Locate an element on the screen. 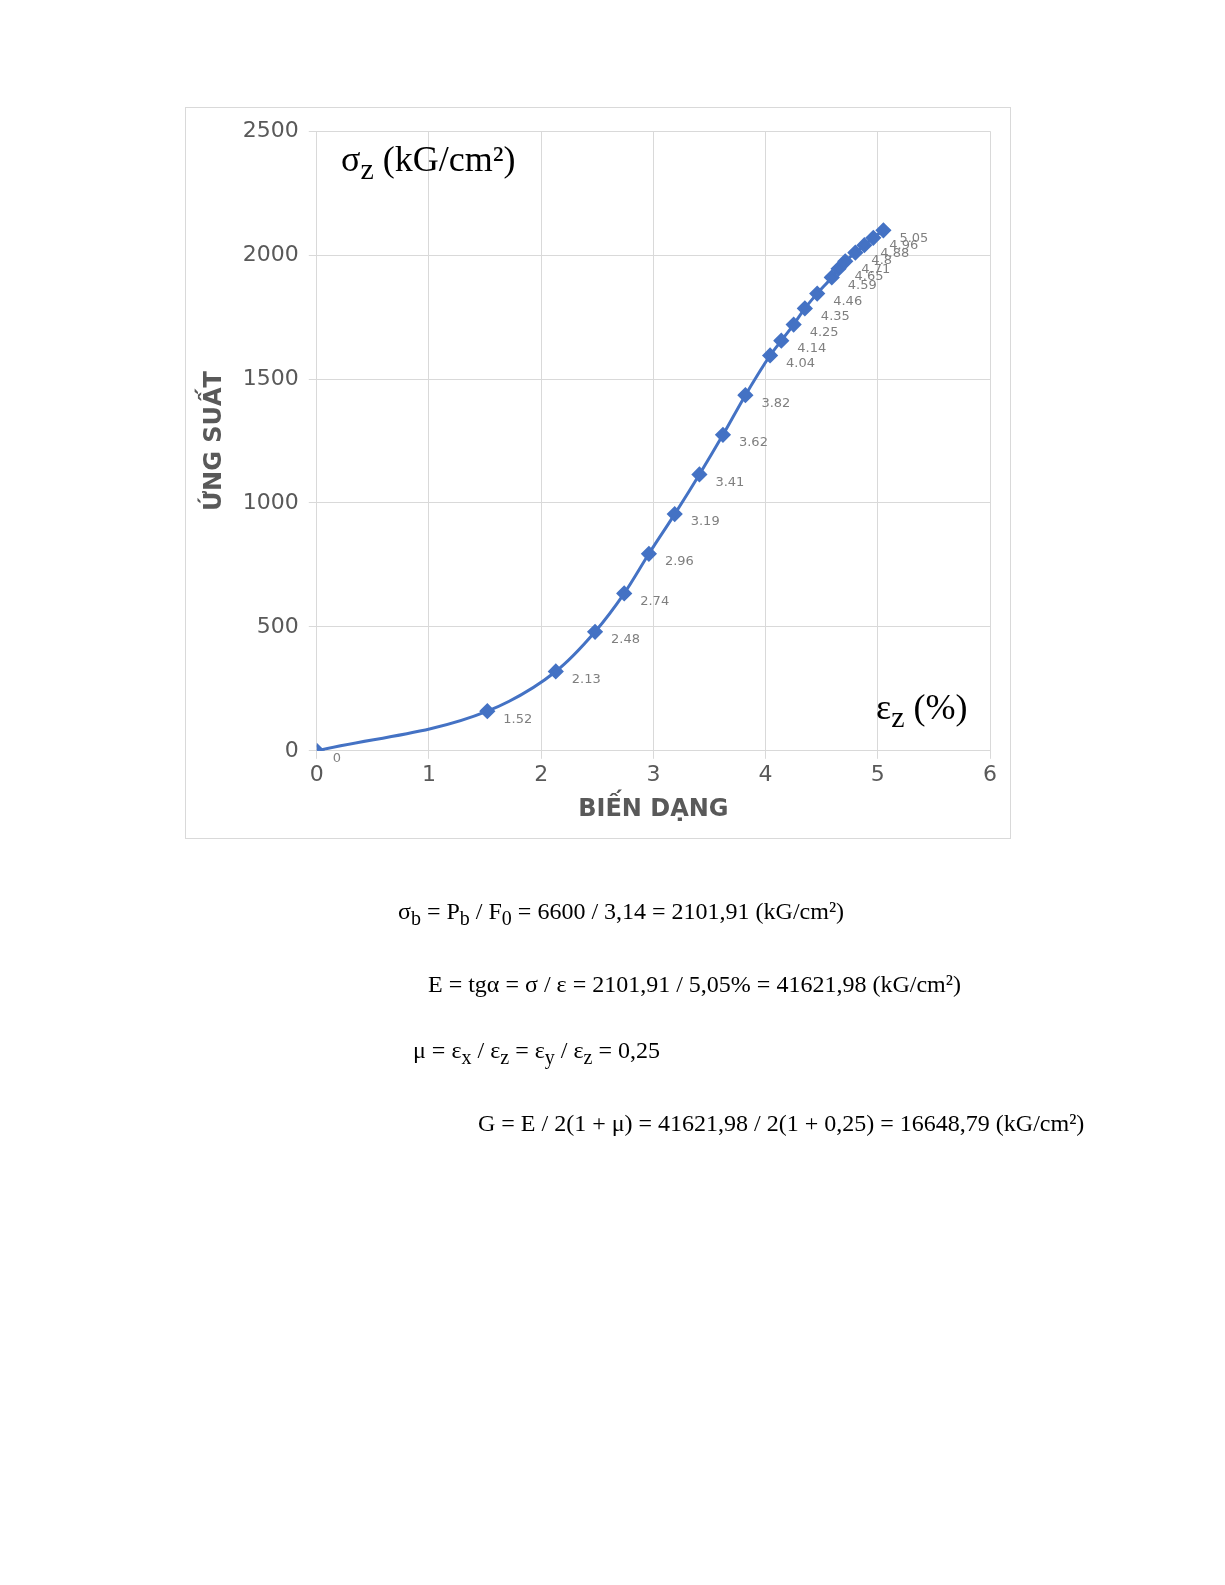 This screenshot has width=1225, height=1585. x-tick-label: 6 is located at coordinates (990, 773).